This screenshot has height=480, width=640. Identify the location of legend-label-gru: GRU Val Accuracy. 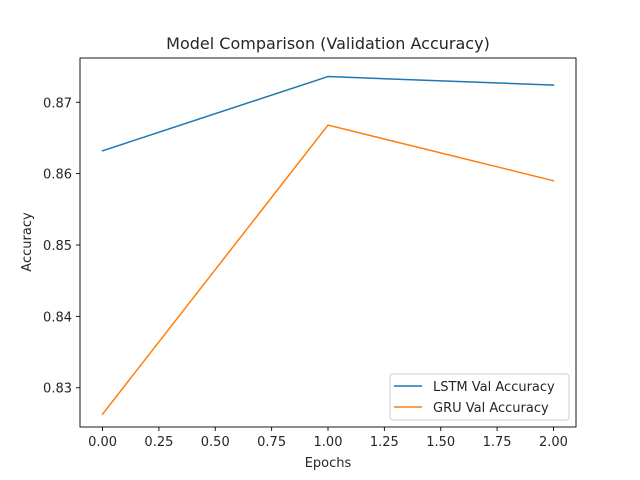
(491, 408).